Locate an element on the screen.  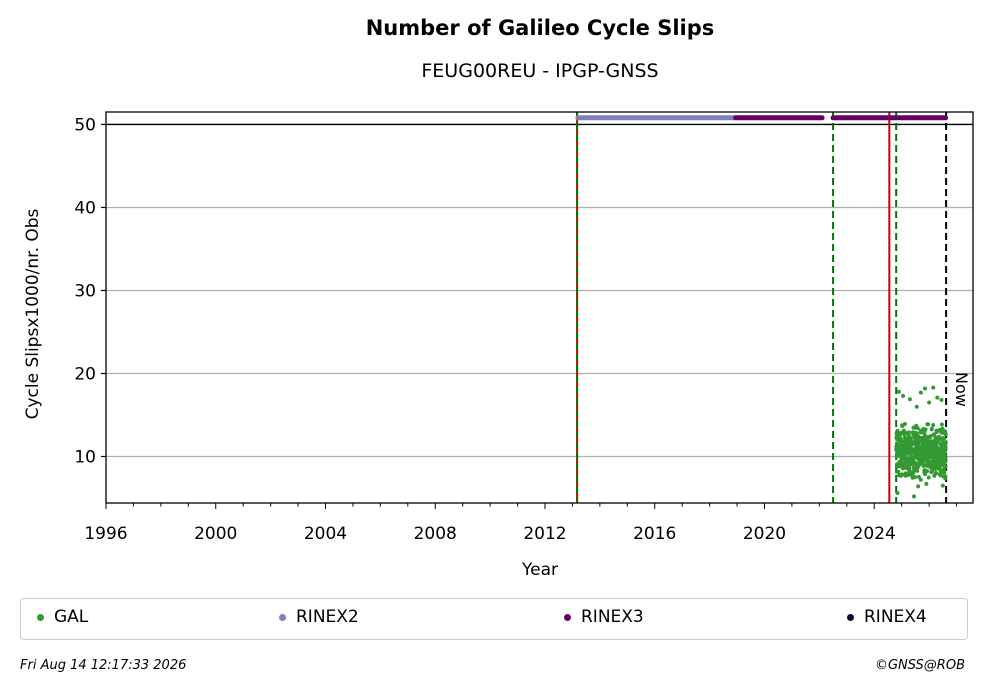
legend-item-rinex3: RINEX3 is located at coordinates (604, 617).